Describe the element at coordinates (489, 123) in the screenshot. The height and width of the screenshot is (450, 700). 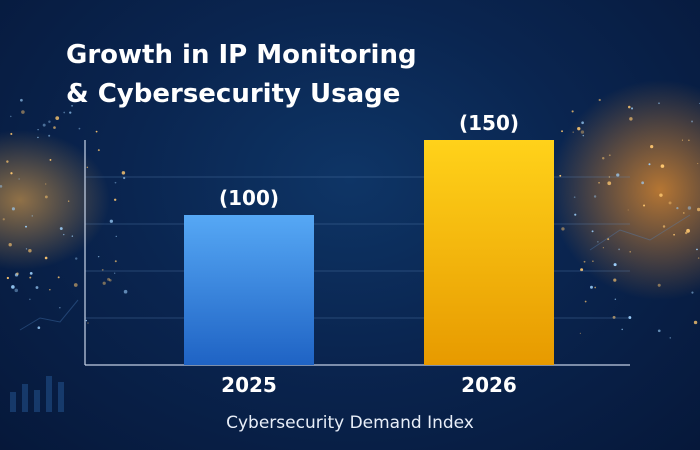
I see `data-label-2026: (150)` at that location.